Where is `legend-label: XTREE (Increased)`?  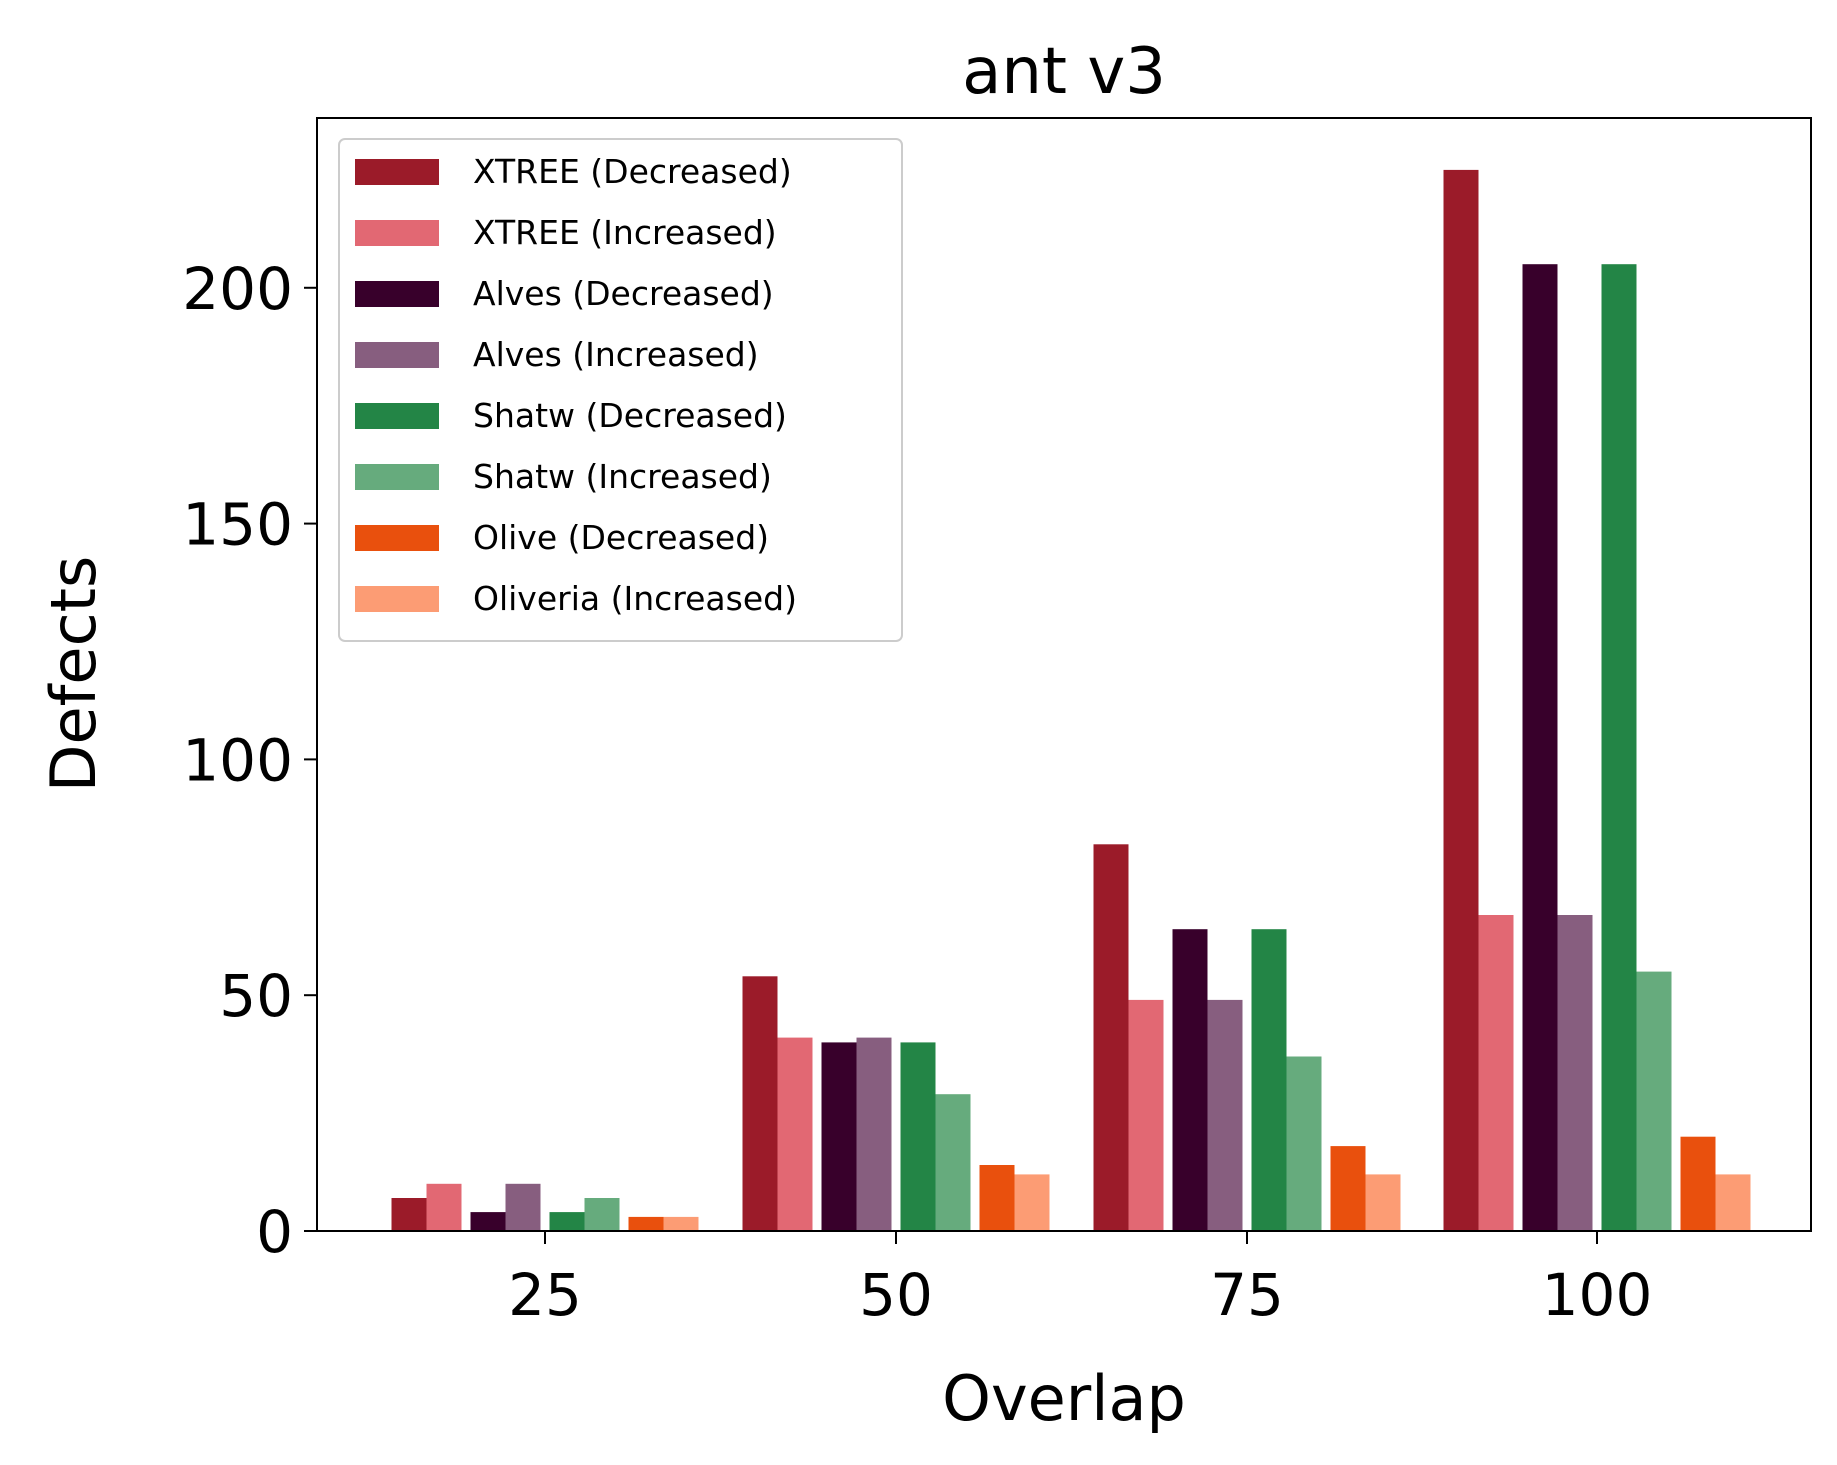
legend-label: XTREE (Increased) is located at coordinates (625, 232).